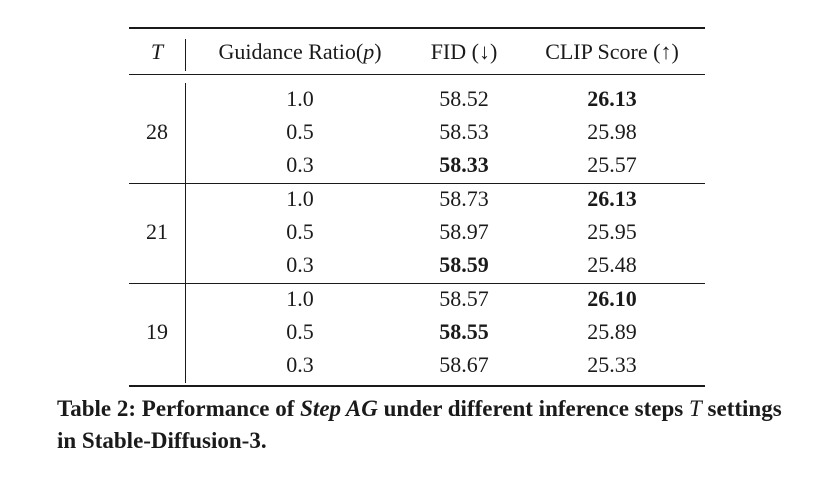 The image size is (834, 486). I want to click on top-rule, so click(417, 28).